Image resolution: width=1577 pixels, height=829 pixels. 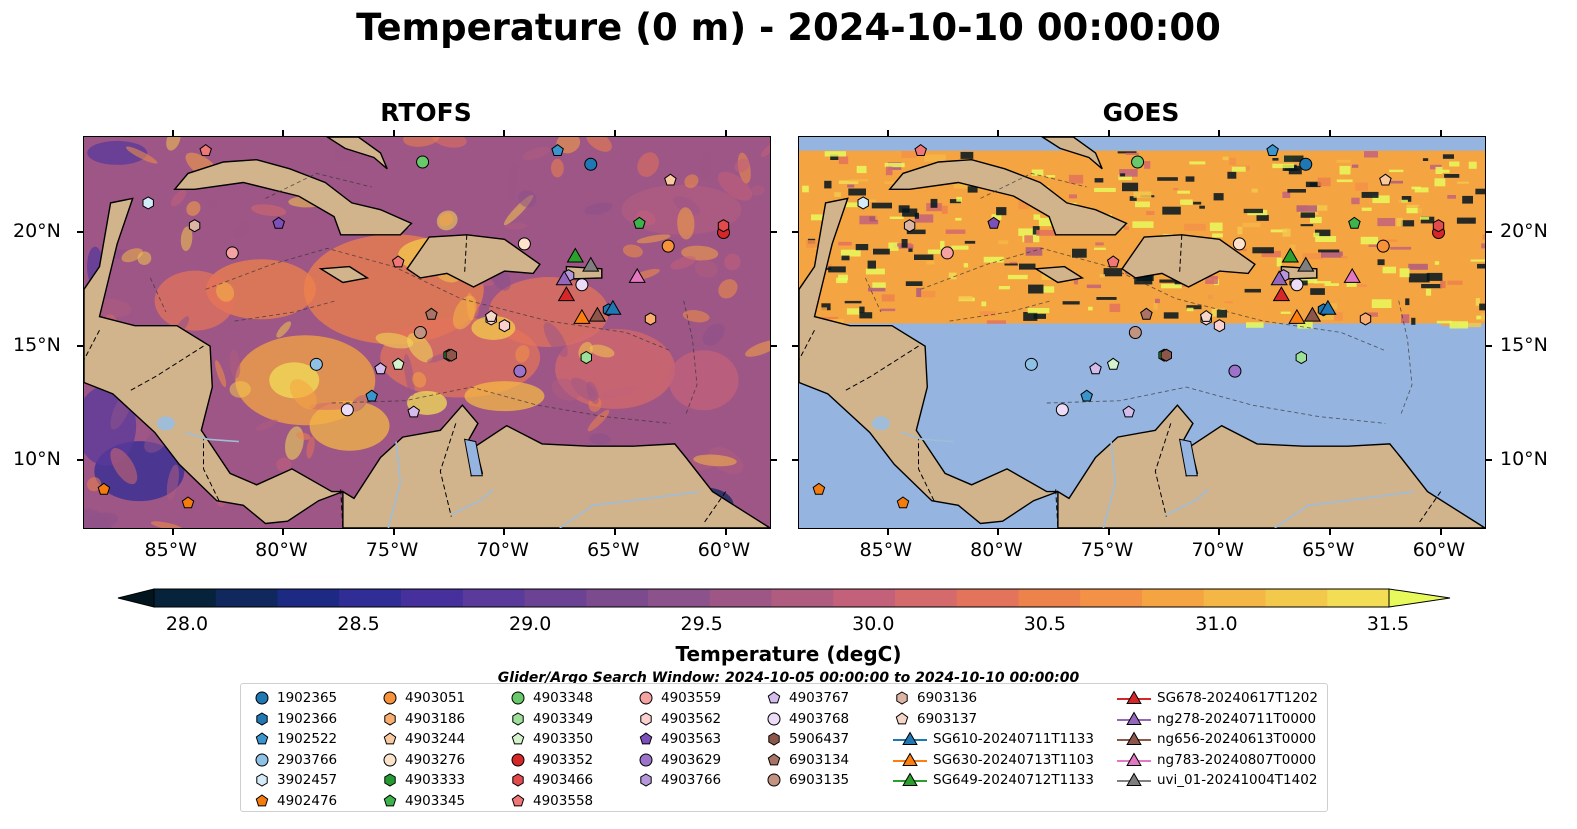 I want to click on legend-item: 4903348, so click(x=551, y=698).